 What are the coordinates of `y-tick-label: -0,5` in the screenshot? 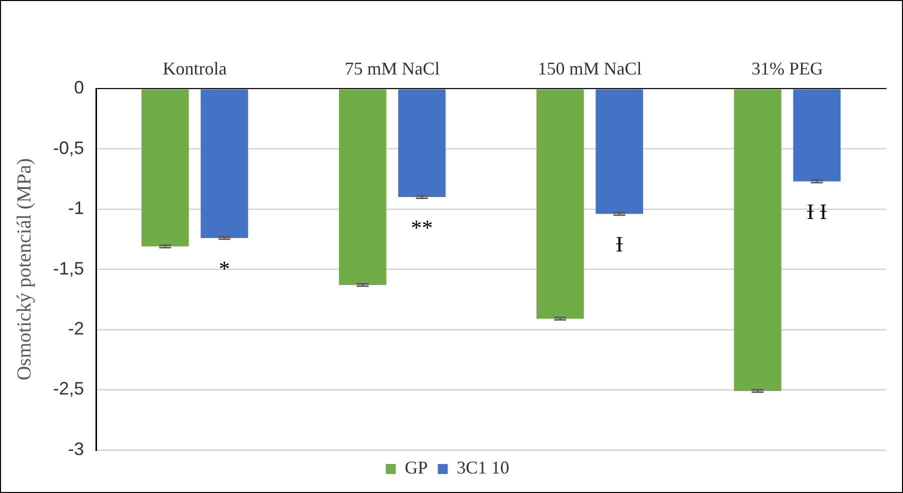 It's located at (68, 148).